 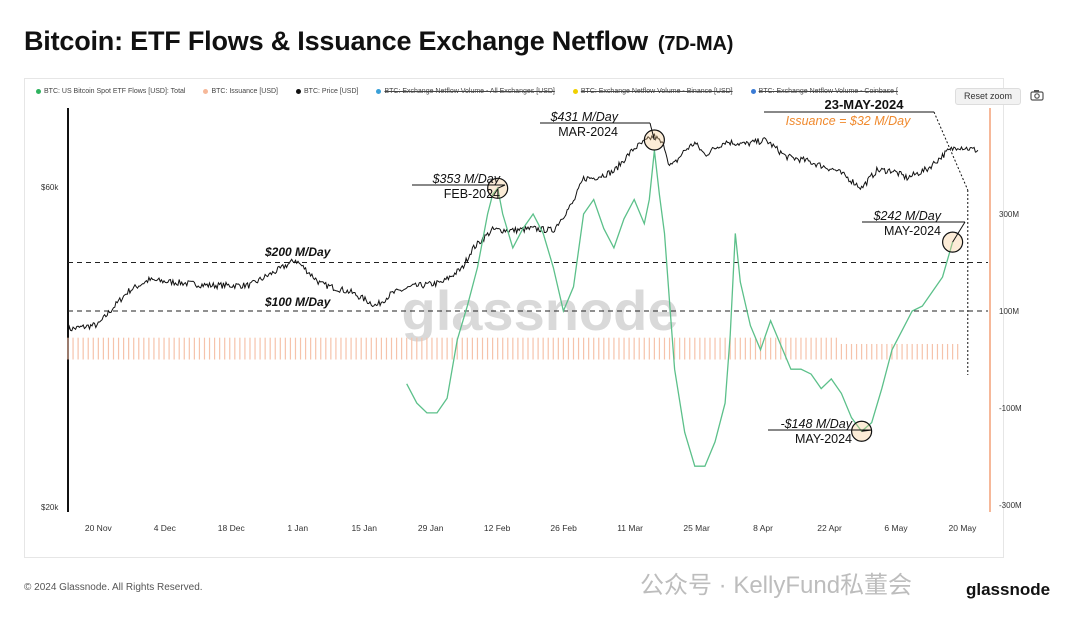 I want to click on brand-logo: glassnode, so click(x=1008, y=589).